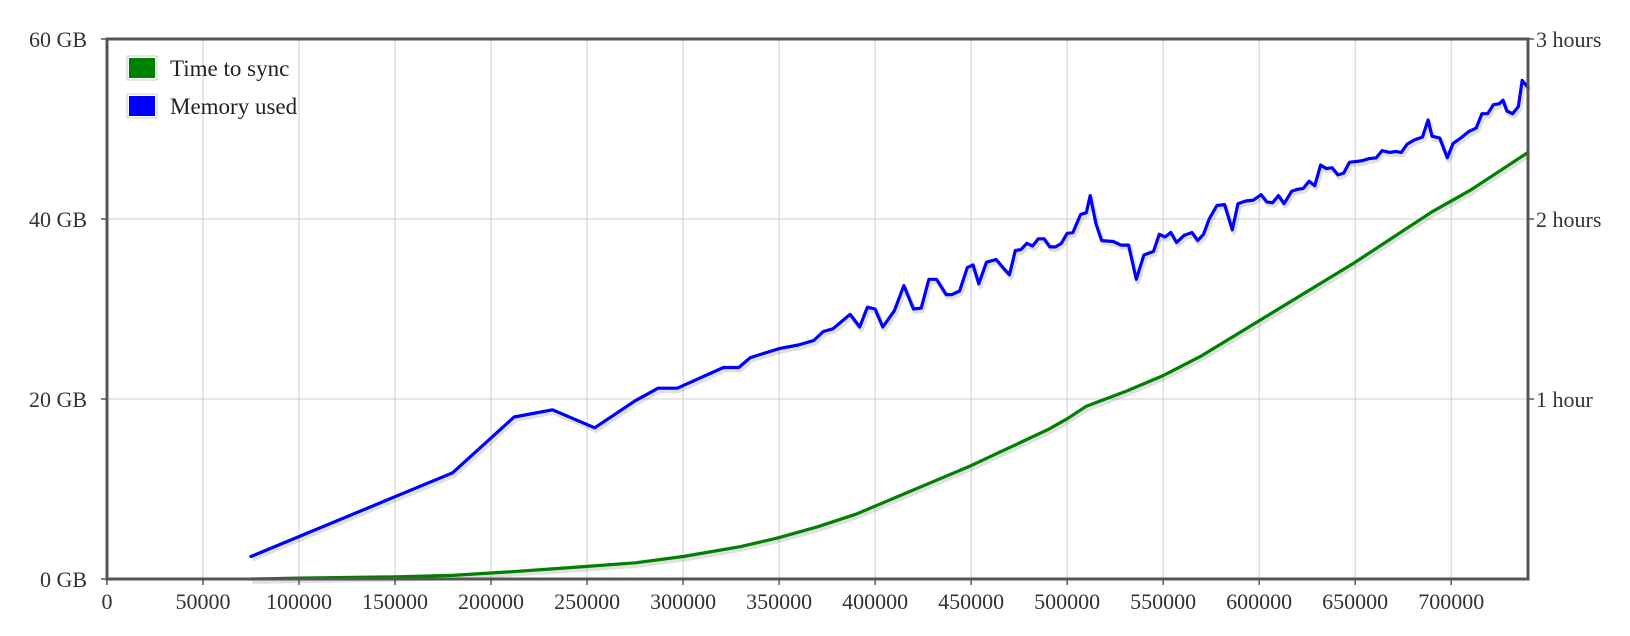 This screenshot has width=1630, height=636. What do you see at coordinates (203, 601) in the screenshot?
I see `x-tick-label: 50000` at bounding box center [203, 601].